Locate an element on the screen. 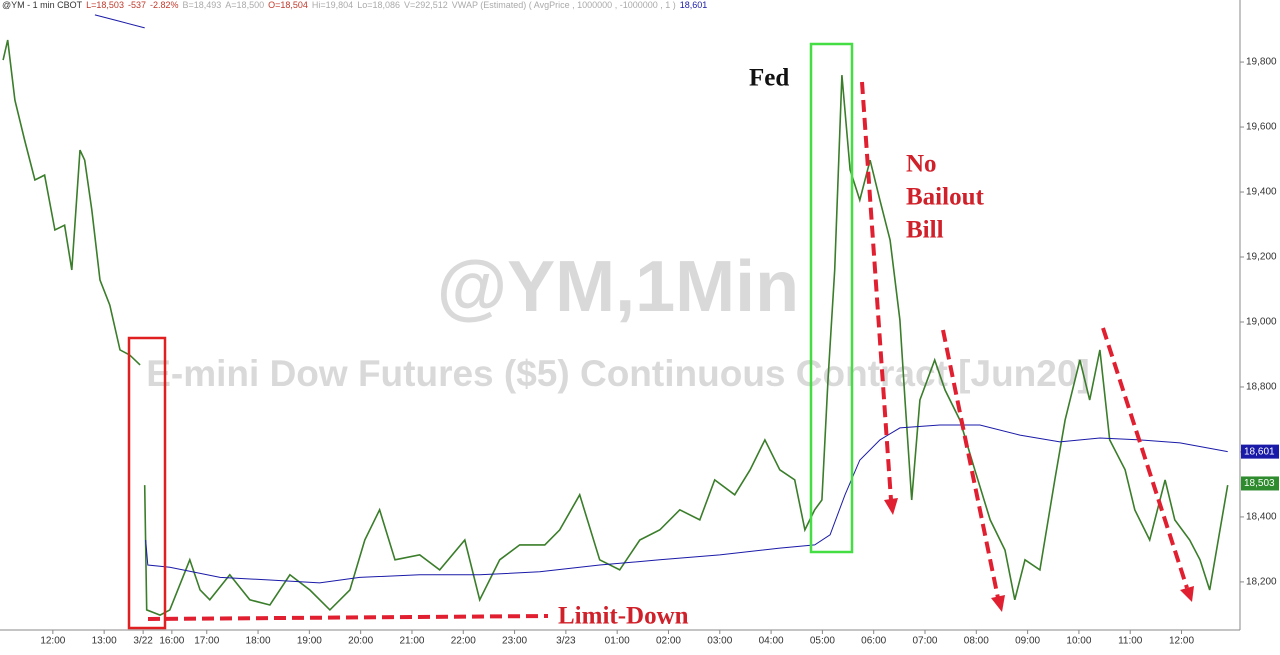  annotation: Bill is located at coordinates (925, 230).